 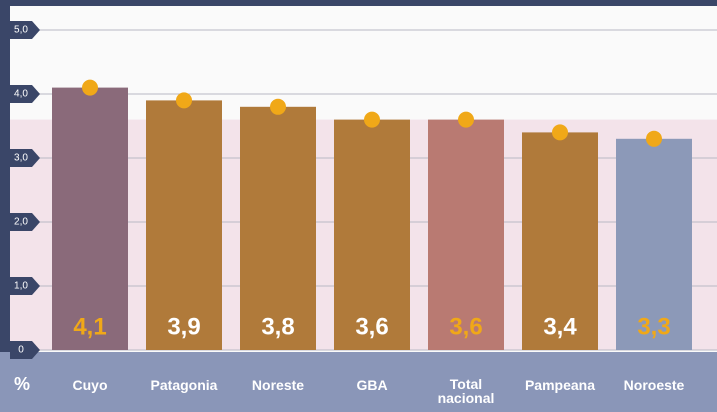 What do you see at coordinates (22, 384) in the screenshot?
I see `y-label: %` at bounding box center [22, 384].